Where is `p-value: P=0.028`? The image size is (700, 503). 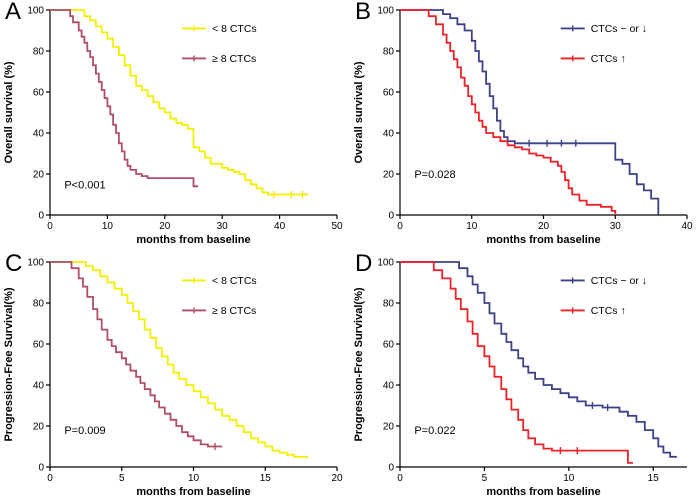 p-value: P=0.028 is located at coordinates (434, 175).